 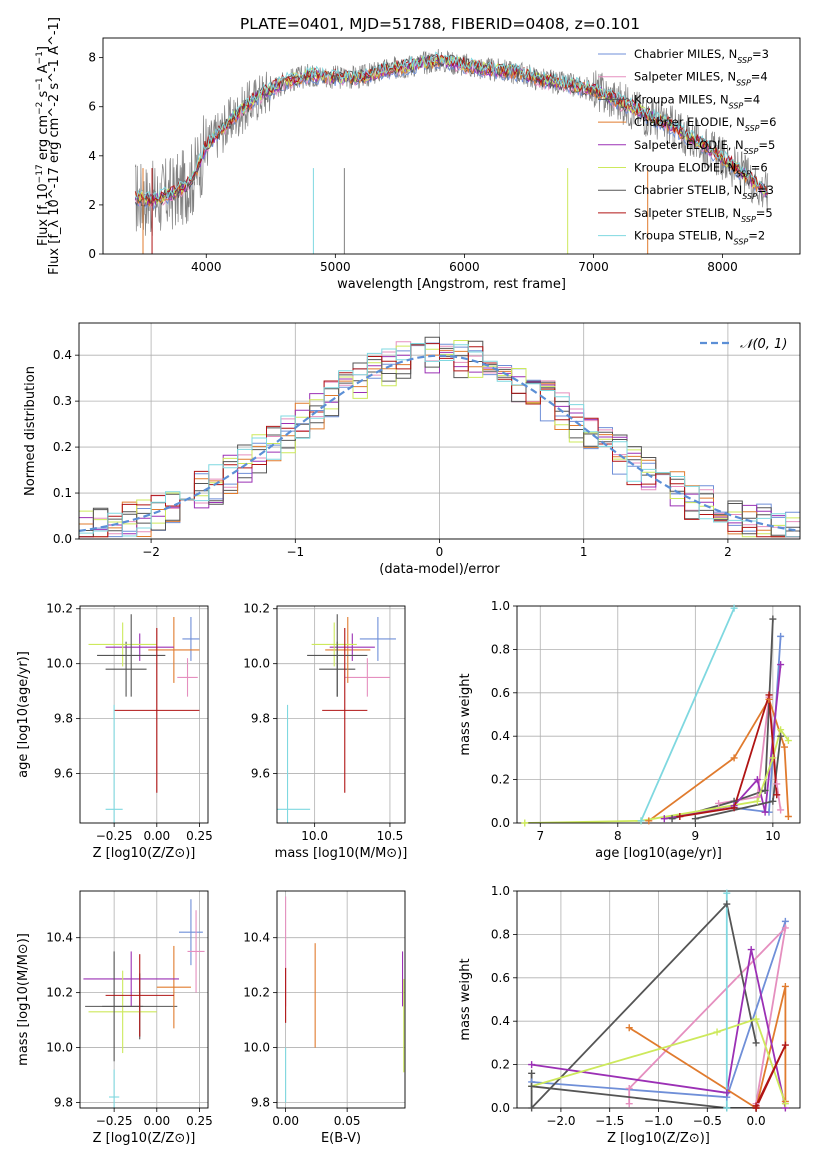 I want to click on x-tick-label: 10, so click(x=772, y=836).